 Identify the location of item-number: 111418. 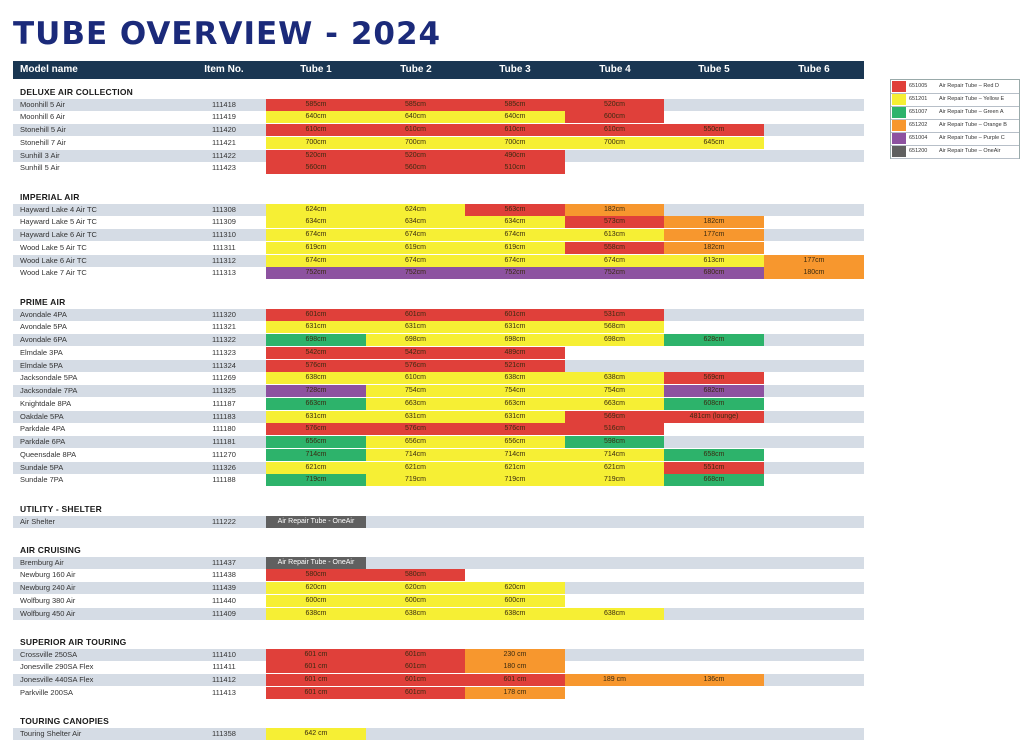
(224, 104).